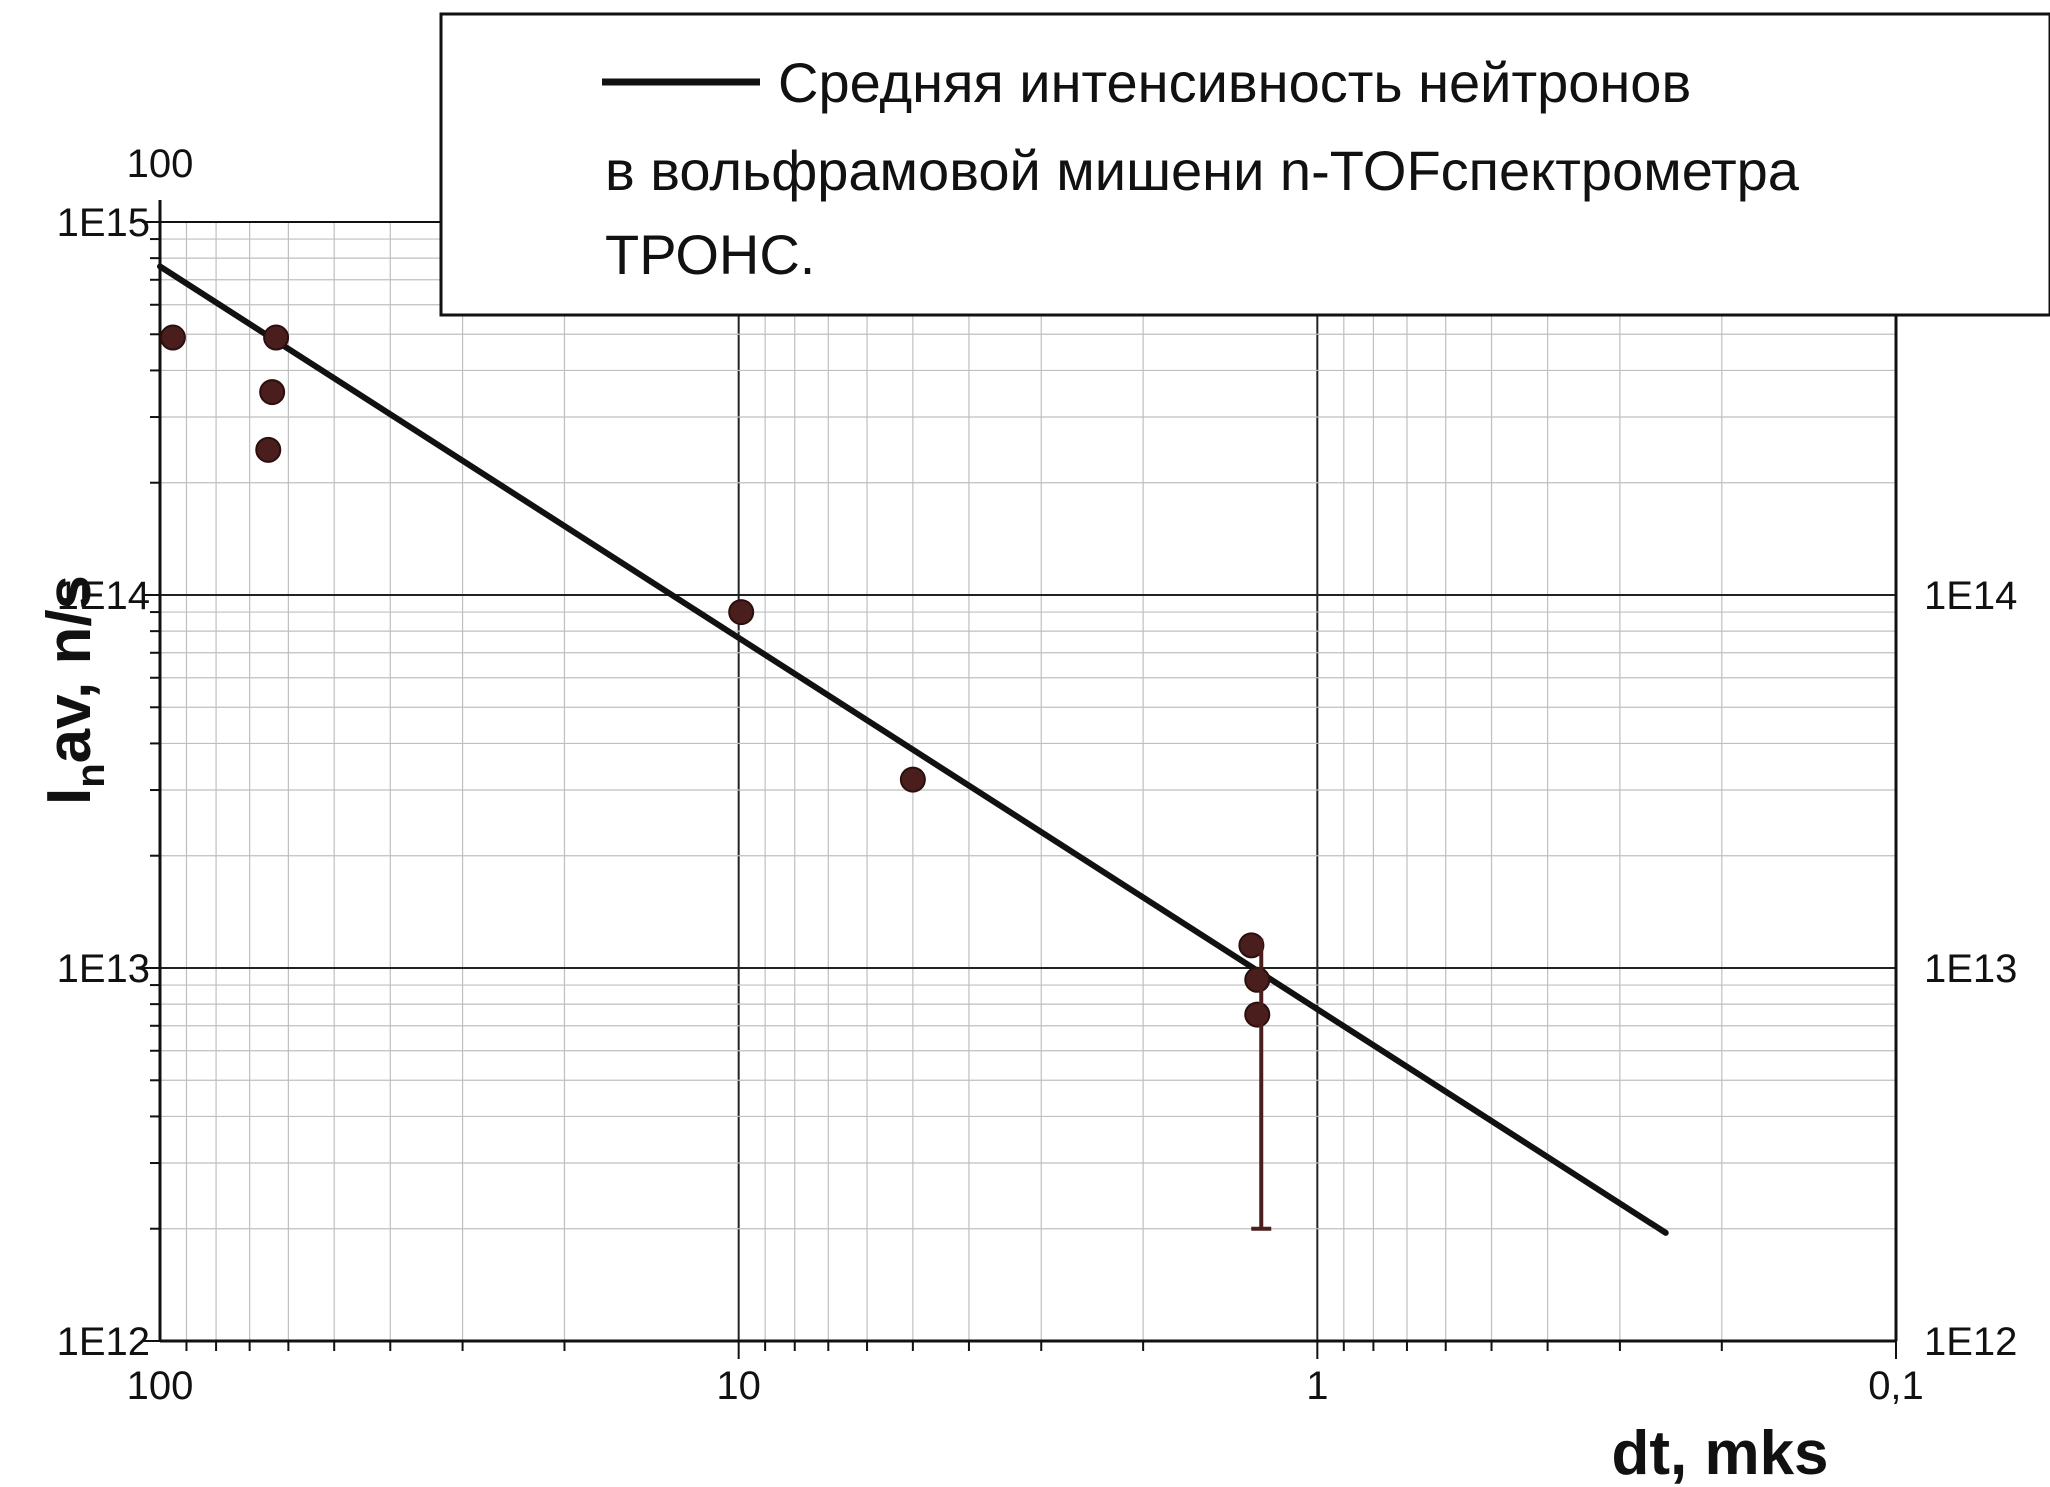  What do you see at coordinates (160, 1386) in the screenshot?
I see `x-tick-label: 100` at bounding box center [160, 1386].